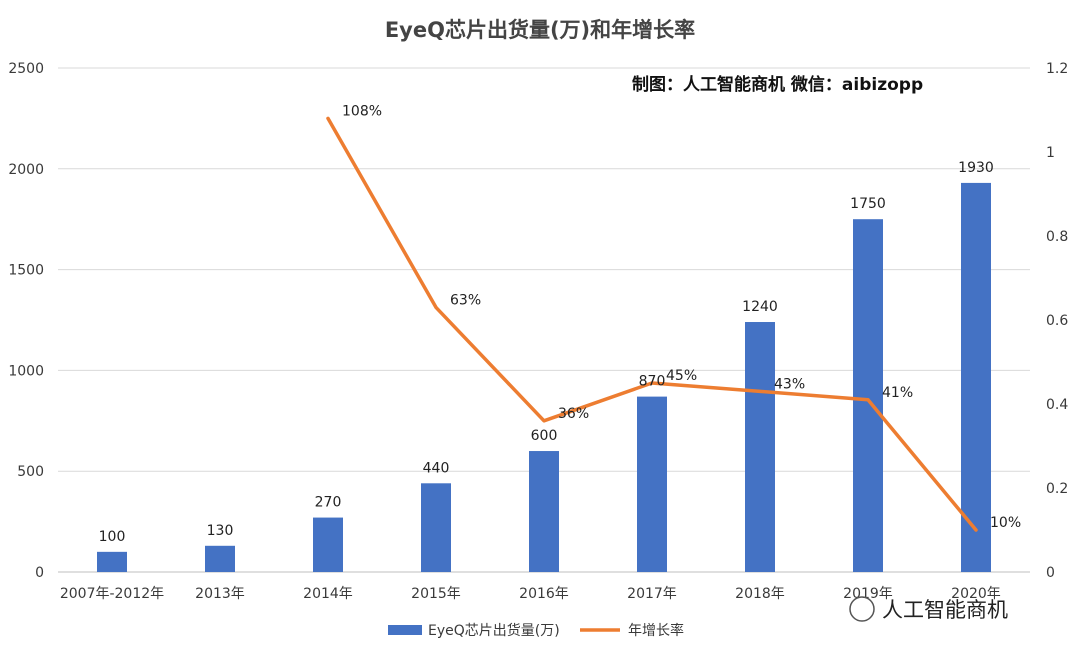 Image resolution: width=1080 pixels, height=656 pixels. I want to click on y-right-tick-label: 0.8, so click(1057, 237).